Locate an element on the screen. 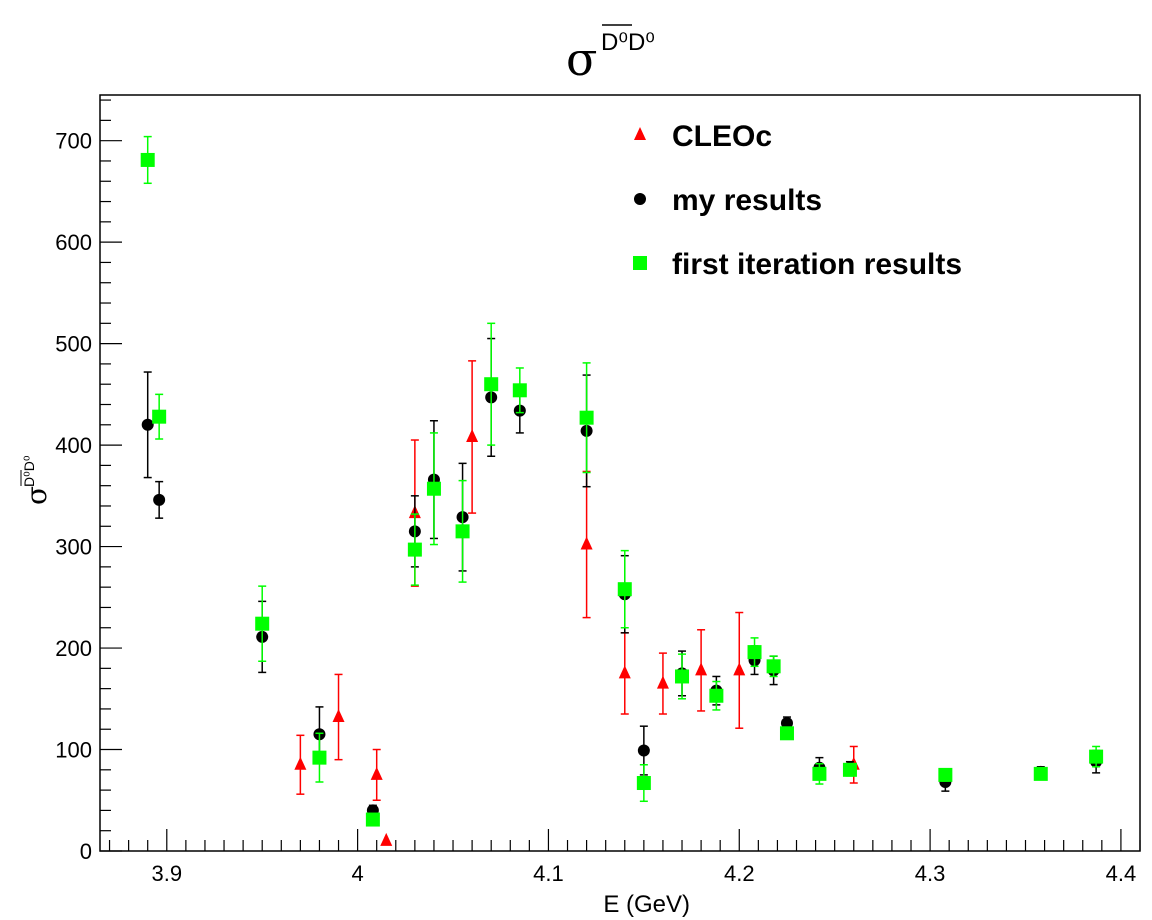  x-axis-label: E (GeV) is located at coordinates (646, 904).